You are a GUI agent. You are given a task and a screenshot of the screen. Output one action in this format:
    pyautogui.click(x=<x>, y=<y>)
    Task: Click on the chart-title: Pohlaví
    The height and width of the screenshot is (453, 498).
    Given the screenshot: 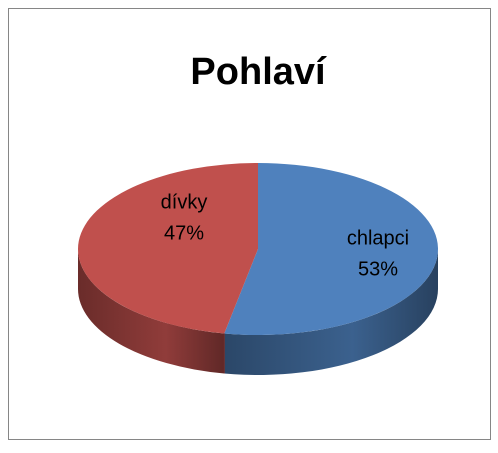 What is the action you would take?
    pyautogui.click(x=258, y=72)
    